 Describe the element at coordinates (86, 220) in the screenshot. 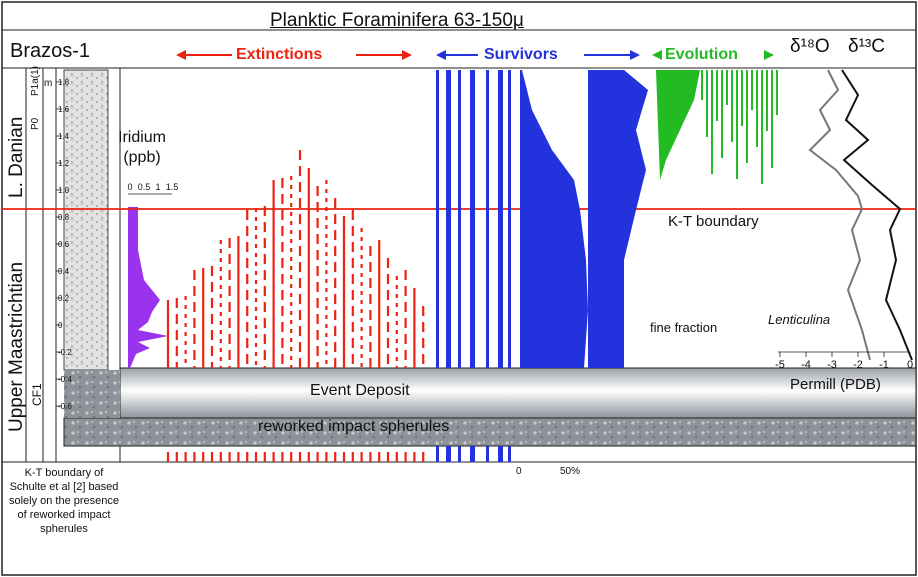

I see `lithology-column` at that location.